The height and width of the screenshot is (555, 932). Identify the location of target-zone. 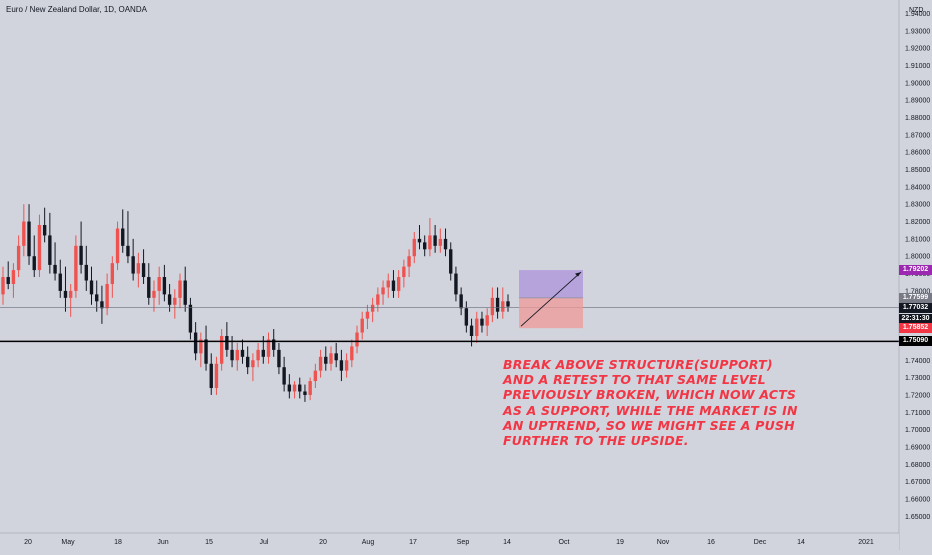
(551, 284).